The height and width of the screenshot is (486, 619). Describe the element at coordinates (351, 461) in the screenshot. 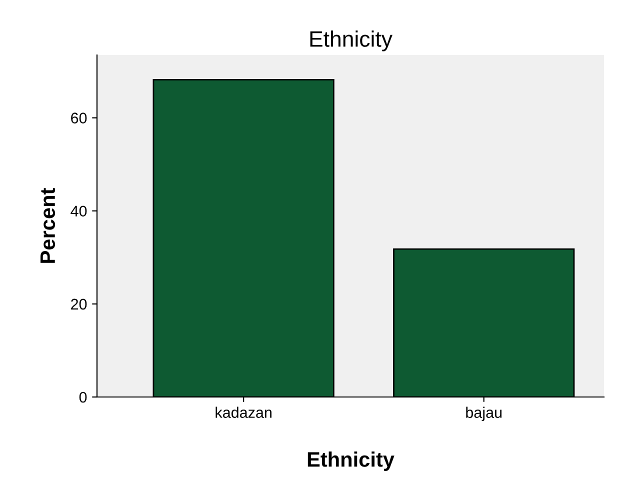

I see `x-axis-title: Ethnicity` at that location.